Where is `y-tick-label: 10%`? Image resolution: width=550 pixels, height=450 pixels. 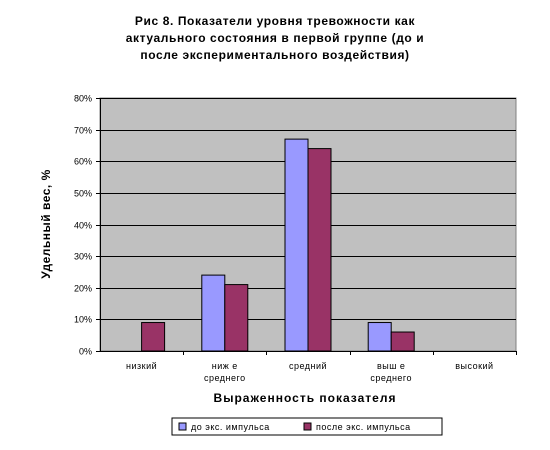 y-tick-label: 10% is located at coordinates (83, 320).